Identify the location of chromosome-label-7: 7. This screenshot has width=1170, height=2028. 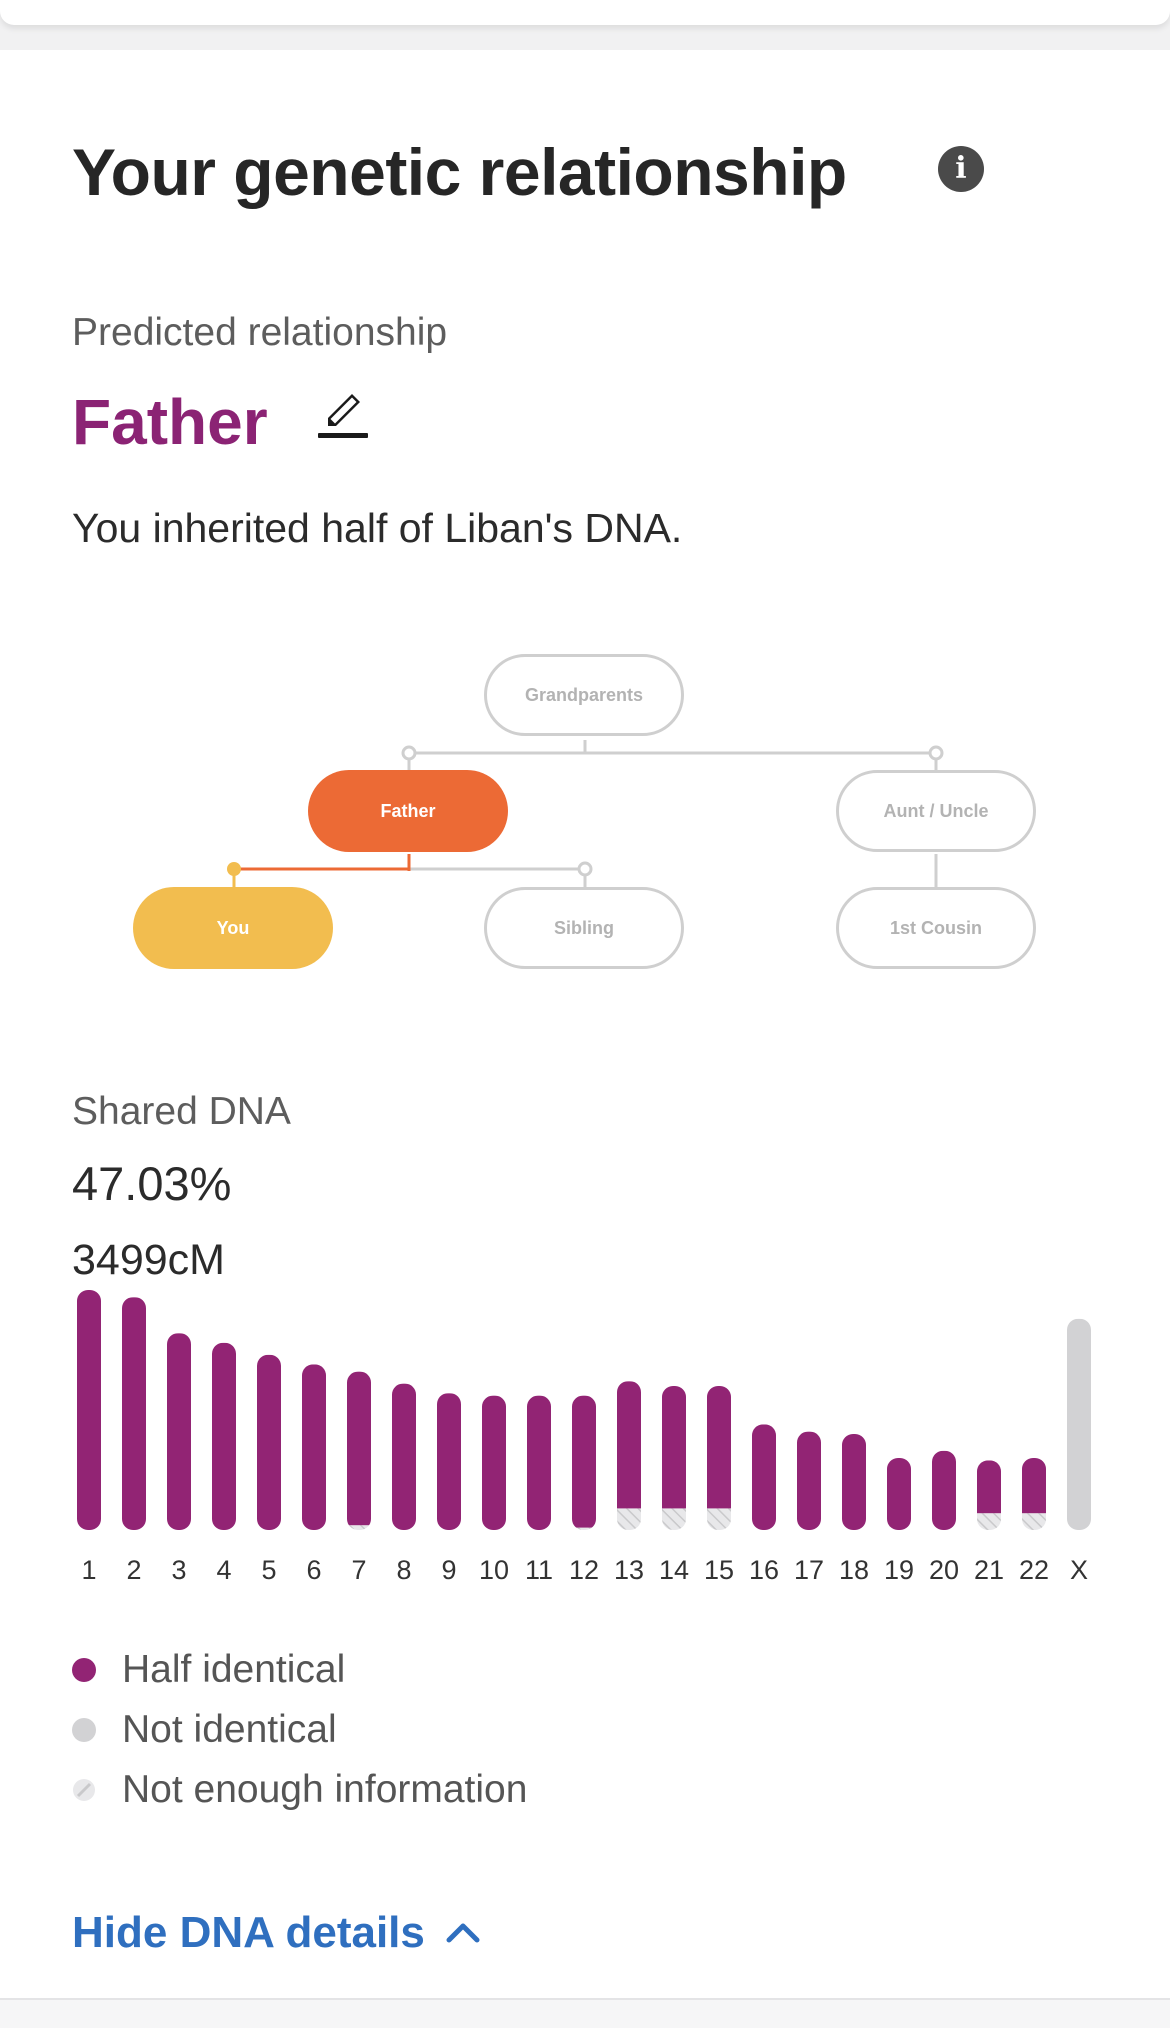
(359, 1570).